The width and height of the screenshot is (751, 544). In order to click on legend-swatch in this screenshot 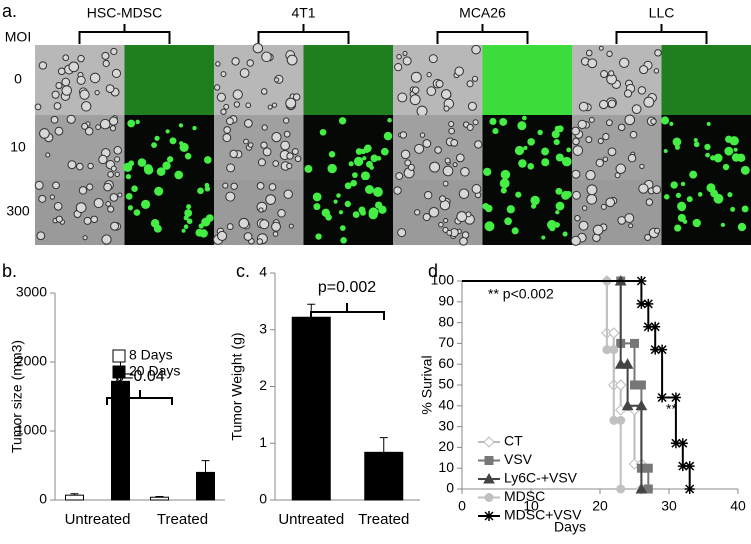, I will do `click(119, 372)`.